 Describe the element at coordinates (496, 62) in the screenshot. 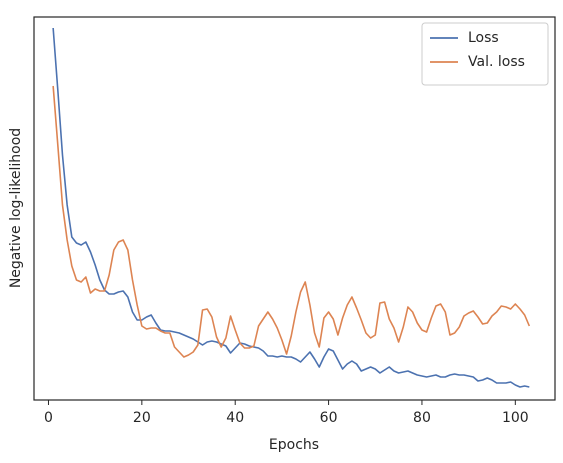

I see `legend-label: Val. loss` at that location.